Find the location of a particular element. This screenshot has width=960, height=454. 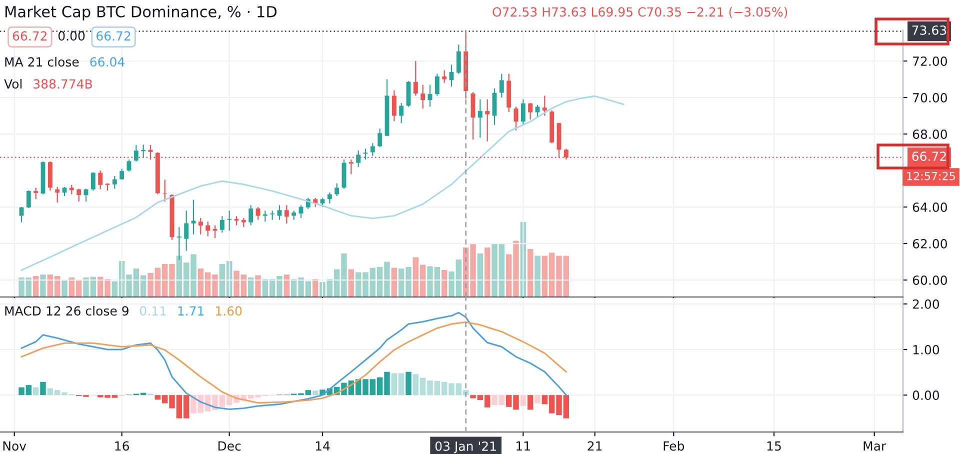

y-tick-label: 68.00 is located at coordinates (929, 134).